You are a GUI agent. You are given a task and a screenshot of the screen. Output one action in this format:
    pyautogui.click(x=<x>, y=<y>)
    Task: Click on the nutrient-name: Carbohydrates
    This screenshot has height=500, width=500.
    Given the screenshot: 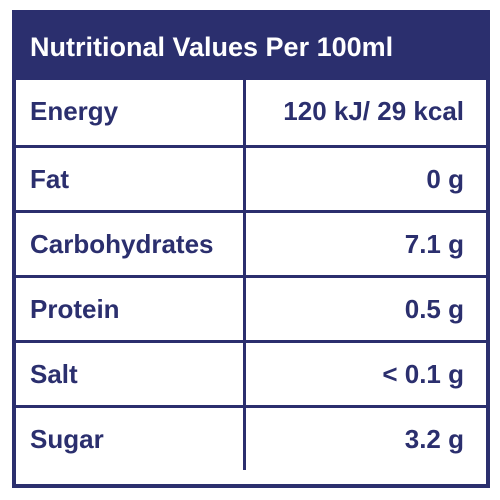 What is the action you would take?
    pyautogui.click(x=122, y=244)
    